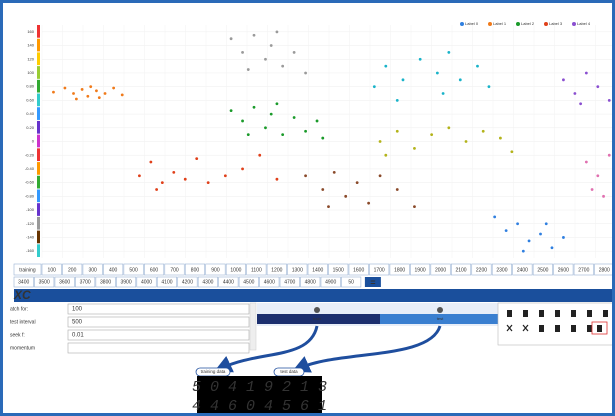 The image size is (615, 416). I want to click on step-button-label: 4800, so click(310, 282).